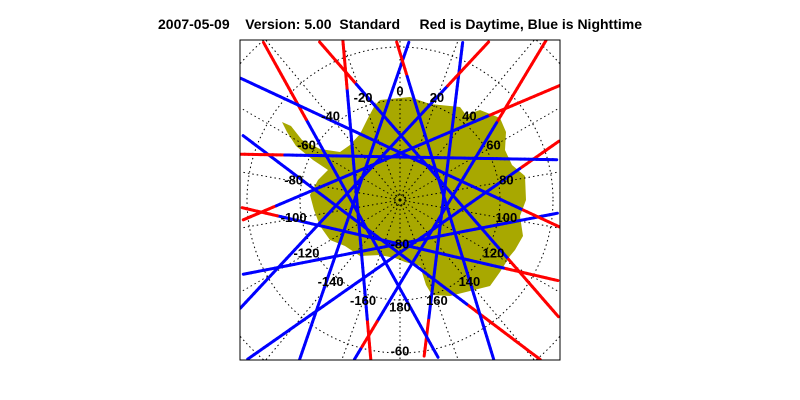  I want to click on longitude-label: 60, so click(493, 144).